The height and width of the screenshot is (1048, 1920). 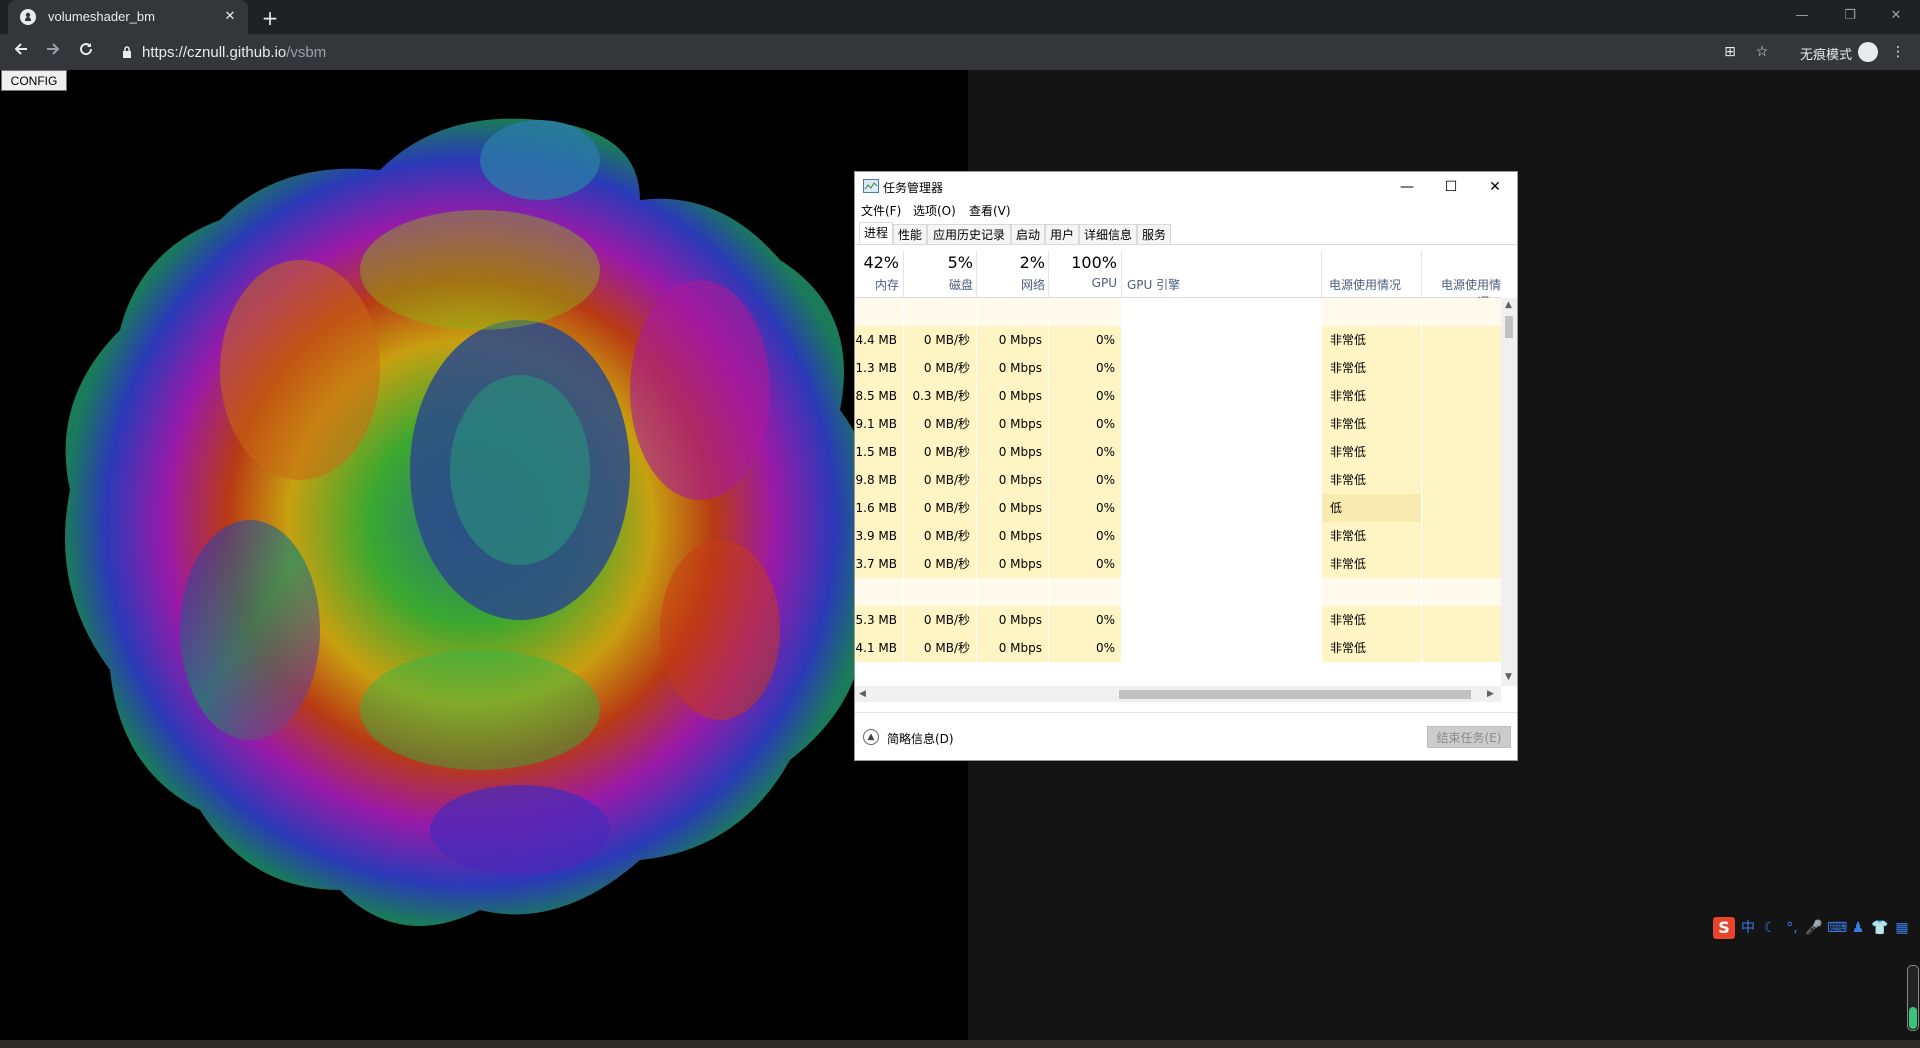 I want to click on sogou-logo-icon: S, so click(x=1724, y=928).